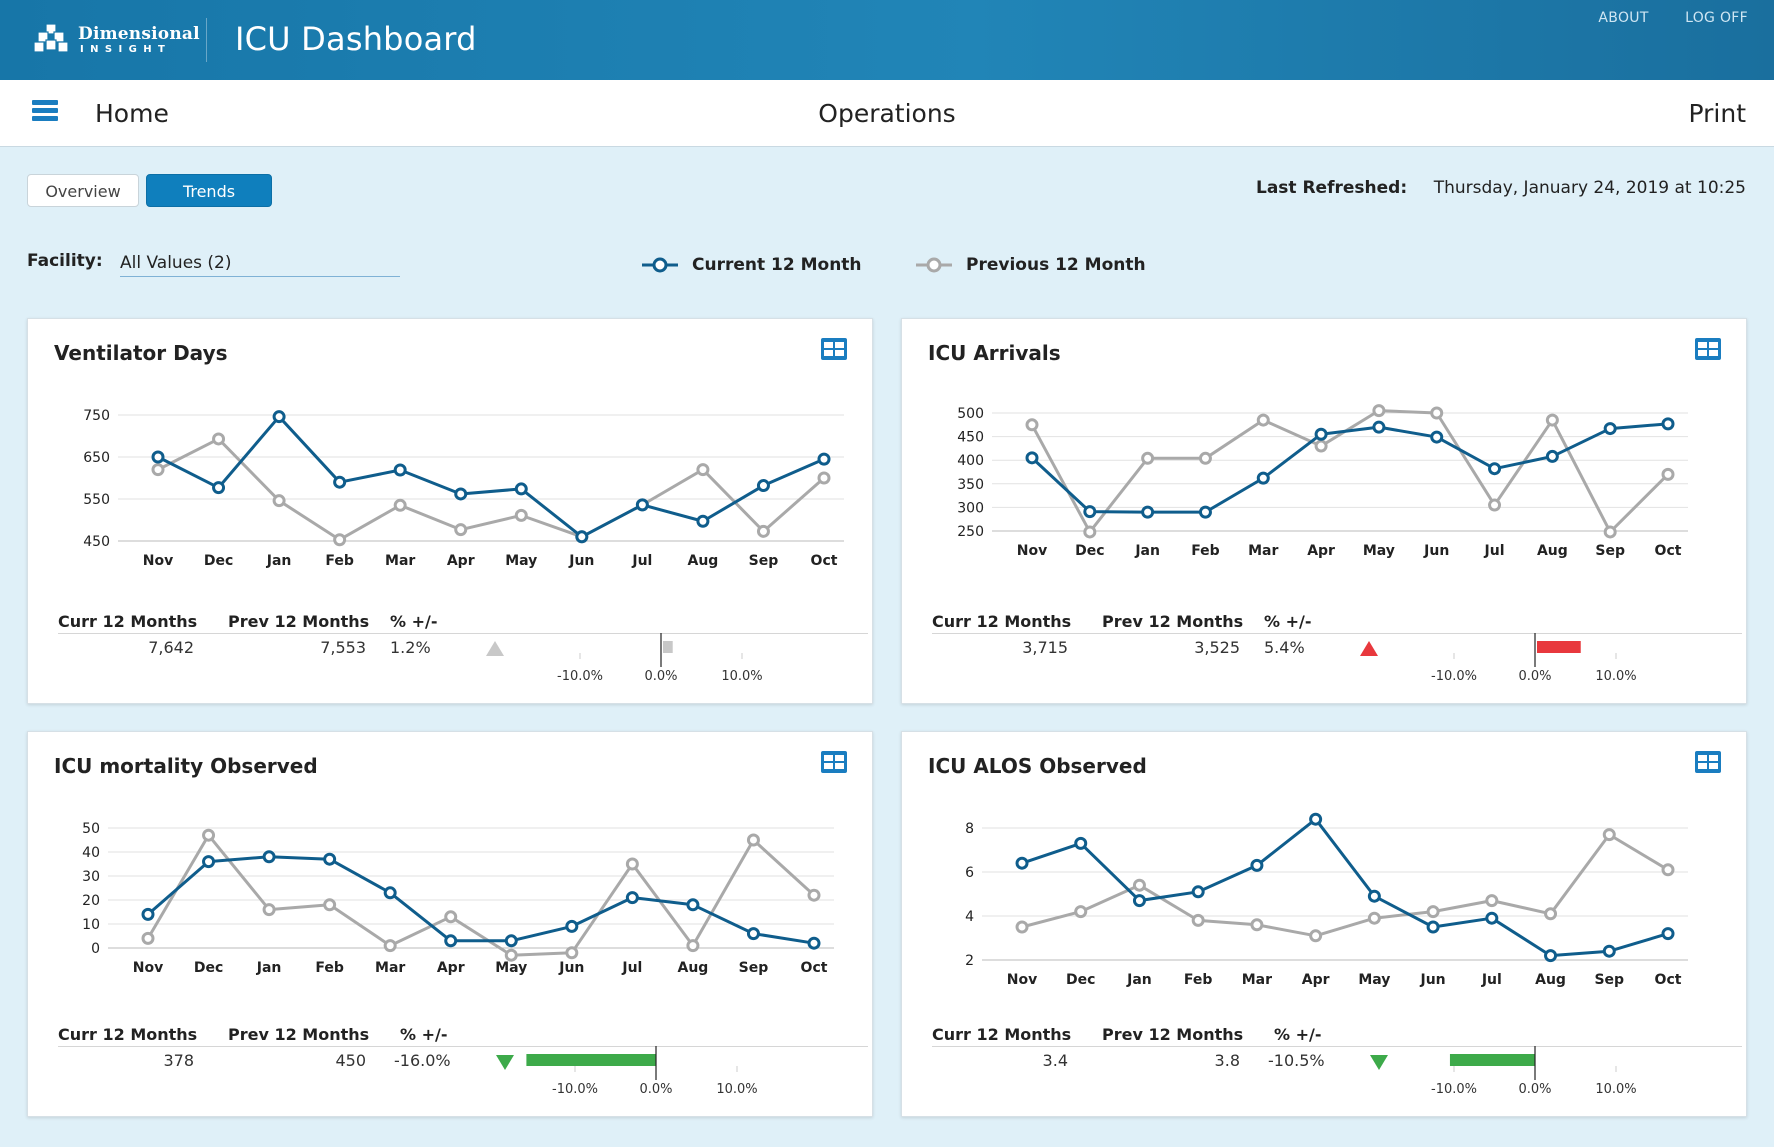 This screenshot has height=1147, width=1774. I want to click on home-link: Home, so click(132, 113).